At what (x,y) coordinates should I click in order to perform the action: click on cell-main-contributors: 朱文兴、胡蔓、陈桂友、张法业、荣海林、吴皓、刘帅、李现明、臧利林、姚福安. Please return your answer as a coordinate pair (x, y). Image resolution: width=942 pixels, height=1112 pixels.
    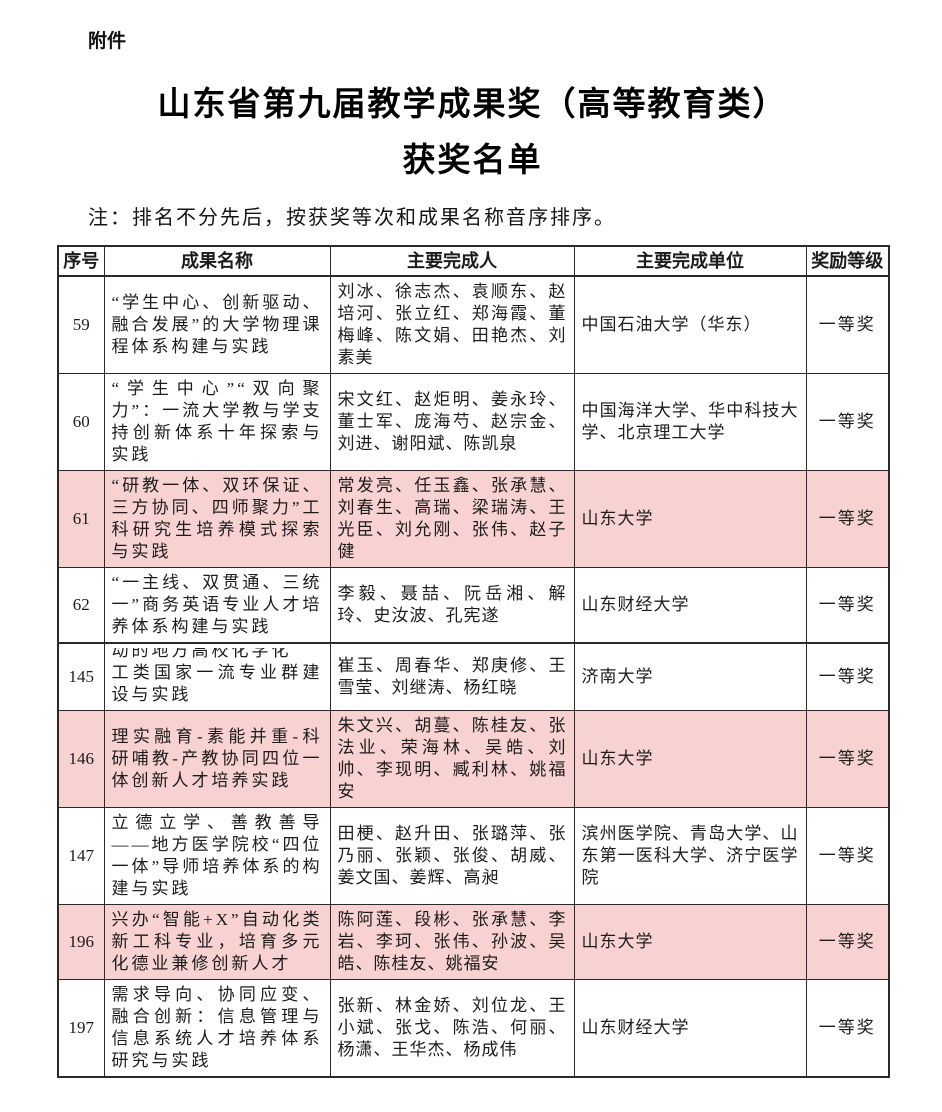
    Looking at the image, I should click on (452, 759).